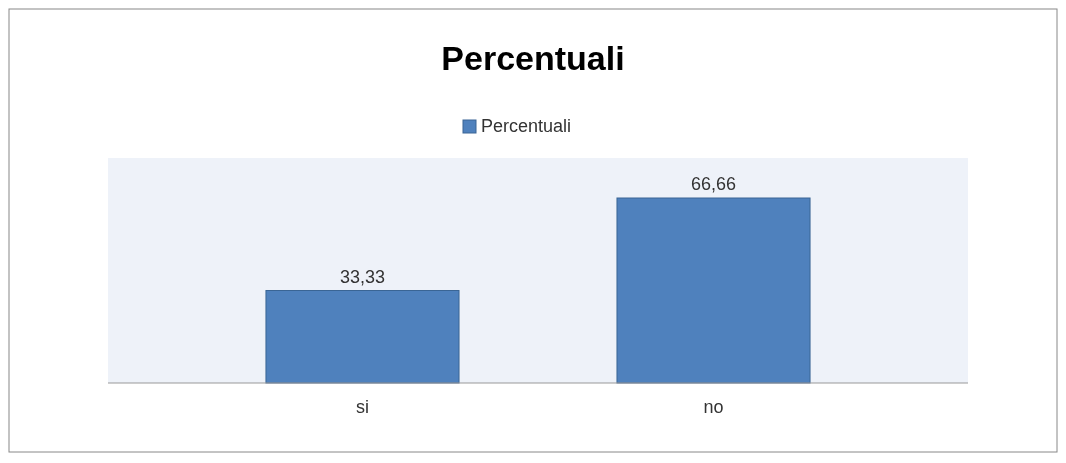  Describe the element at coordinates (533, 58) in the screenshot. I see `chart-title: Percentuali` at that location.